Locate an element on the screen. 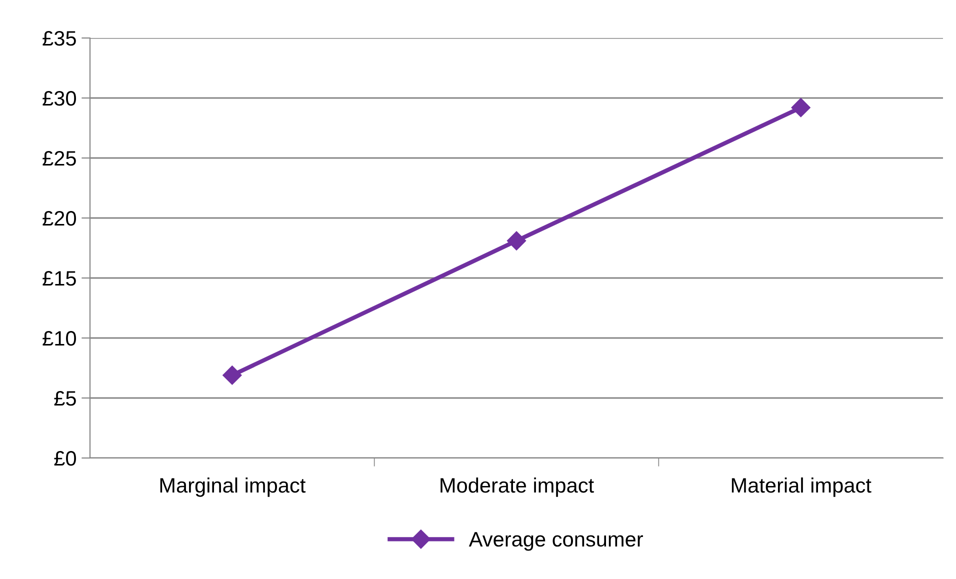 This screenshot has height=579, width=956. x-tick-label: Material impact is located at coordinates (802, 487).